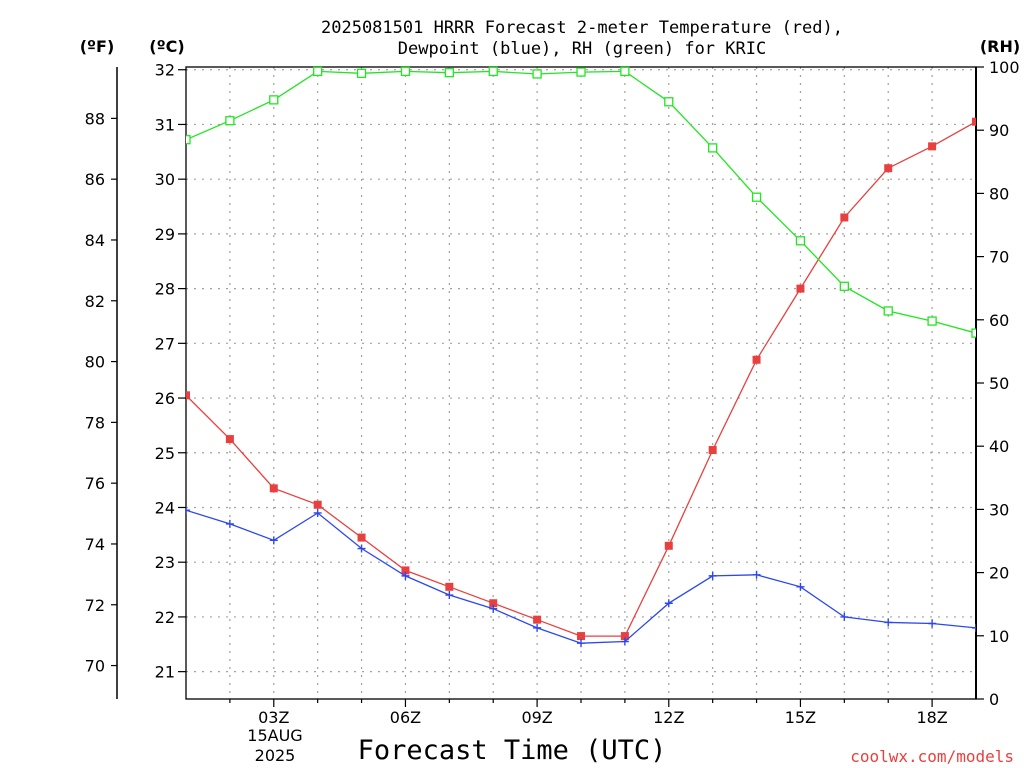 The width and height of the screenshot is (1024, 768). What do you see at coordinates (582, 49) in the screenshot?
I see `chart-title-line2: Dewpoint (blue), RH (green) for KRIC` at bounding box center [582, 49].